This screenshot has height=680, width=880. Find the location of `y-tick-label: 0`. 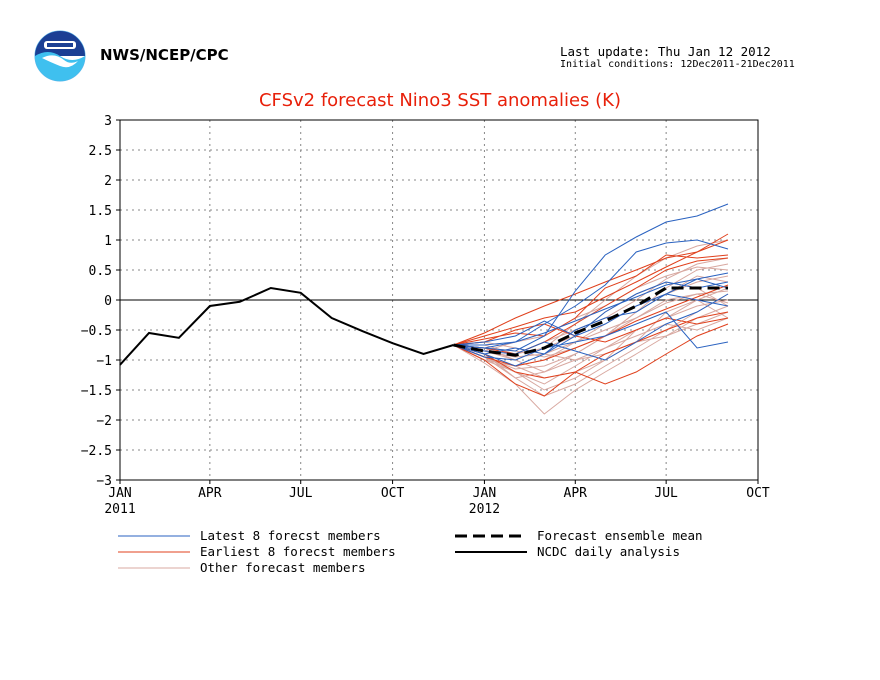

y-tick-label: 0 is located at coordinates (108, 301).